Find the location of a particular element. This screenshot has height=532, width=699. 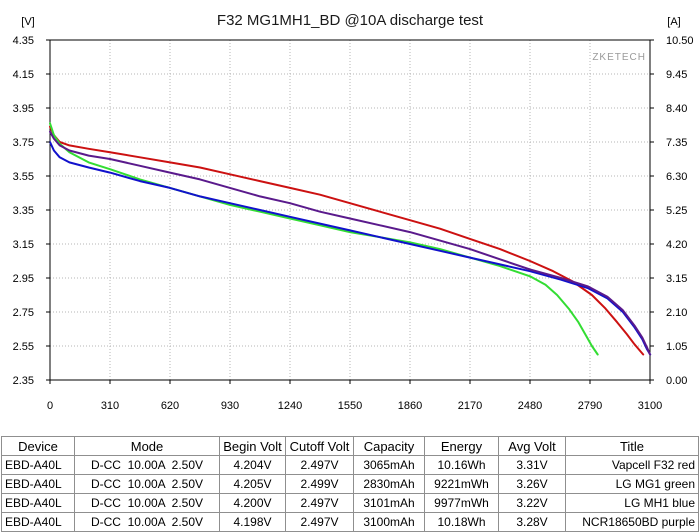

x-tick-label: 3100 is located at coordinates (650, 406).